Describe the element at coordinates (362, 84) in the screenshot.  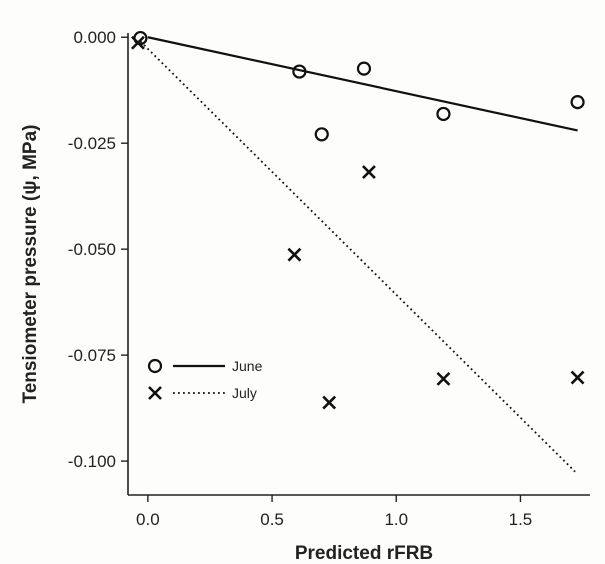
I see `fit-line-june` at that location.